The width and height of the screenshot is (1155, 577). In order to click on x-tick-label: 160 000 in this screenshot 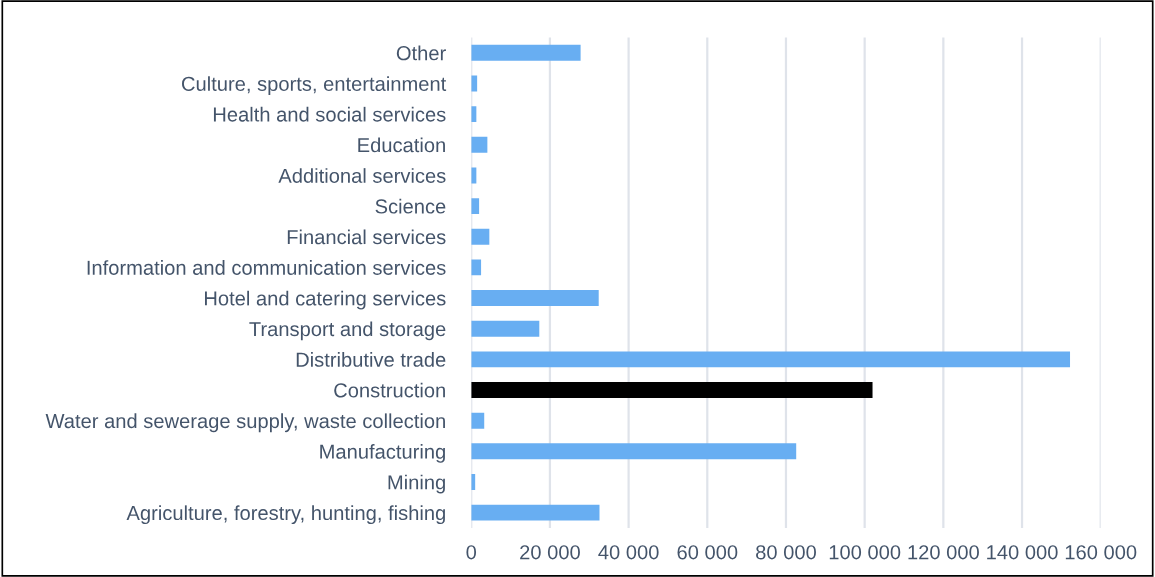, I will do `click(1101, 552)`.